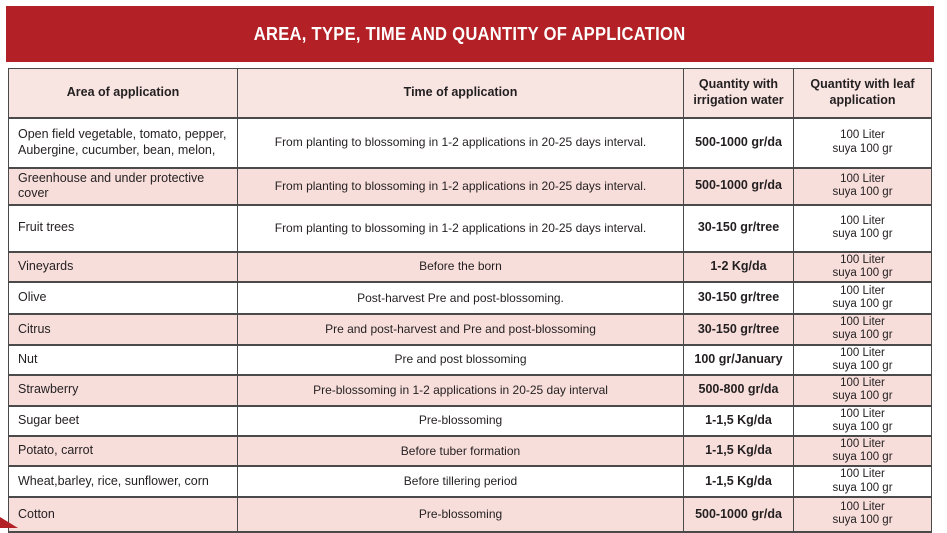  I want to click on area-cell: Olive, so click(123, 298).